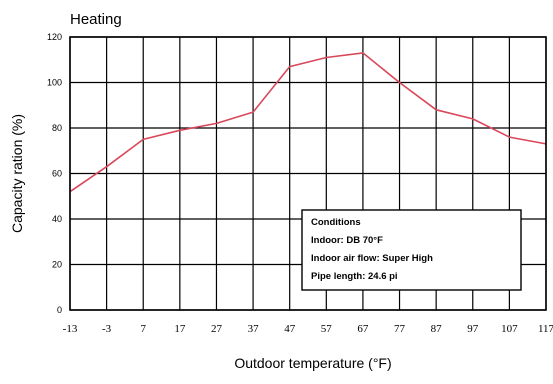  What do you see at coordinates (107, 329) in the screenshot?
I see `x-tick-label-1: -3` at bounding box center [107, 329].